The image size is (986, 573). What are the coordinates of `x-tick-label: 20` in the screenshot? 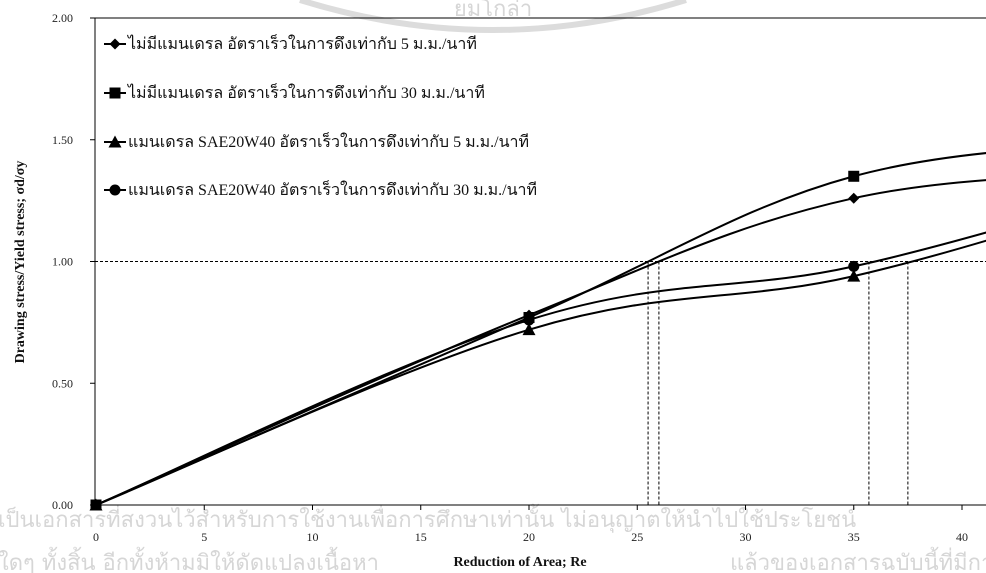 It's located at (529, 537).